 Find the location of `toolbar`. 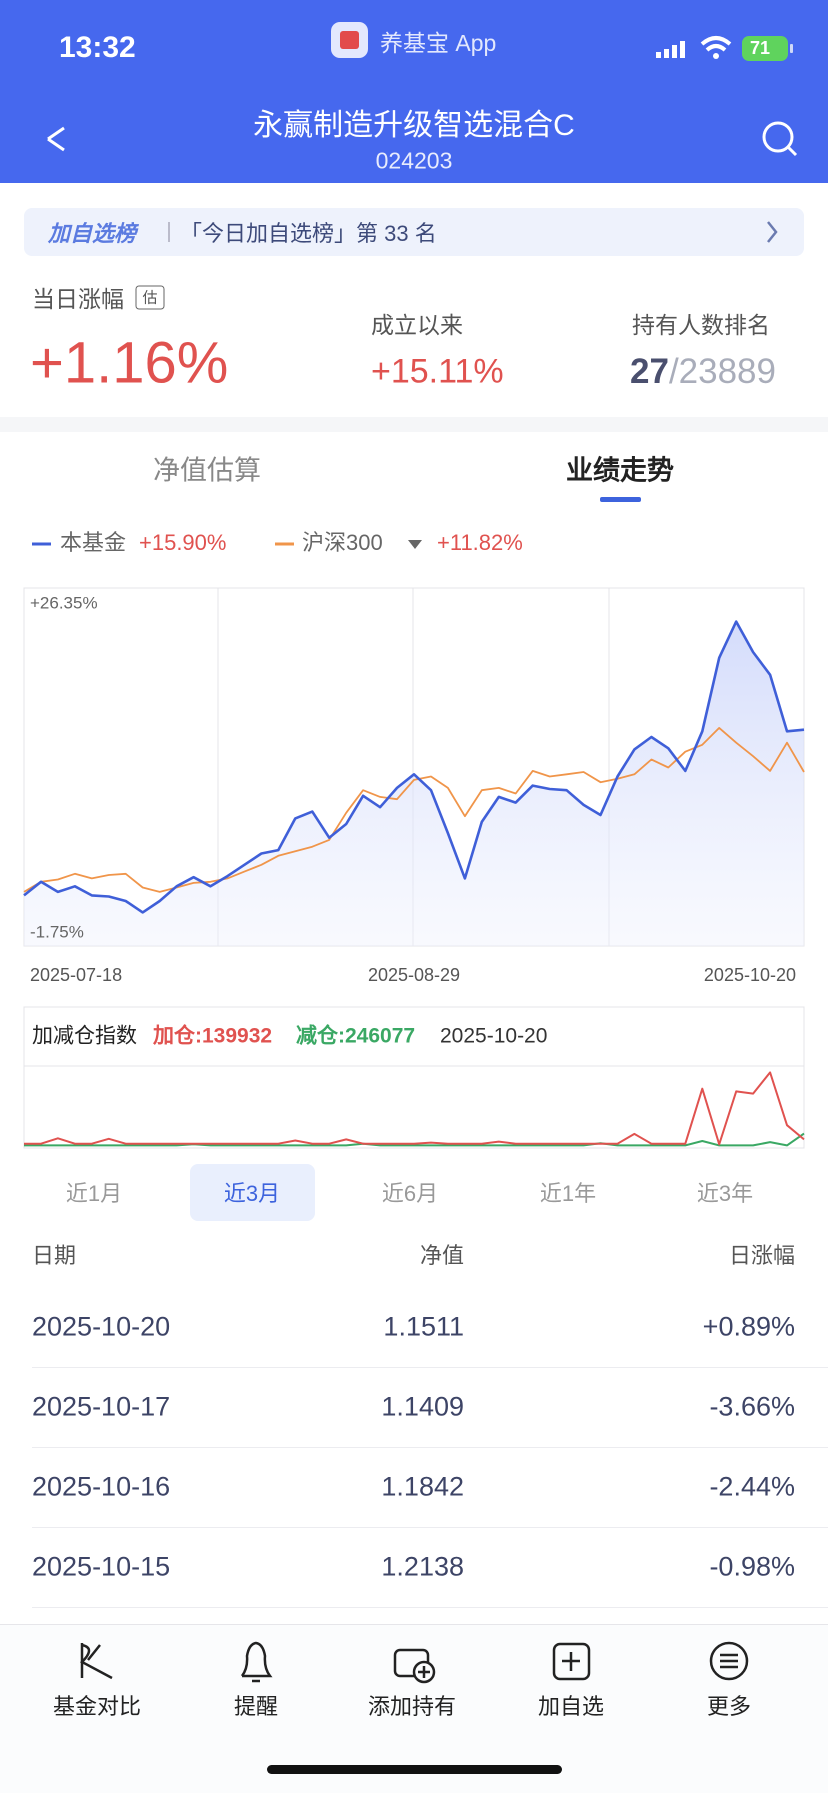

toolbar is located at coordinates (414, 1708).